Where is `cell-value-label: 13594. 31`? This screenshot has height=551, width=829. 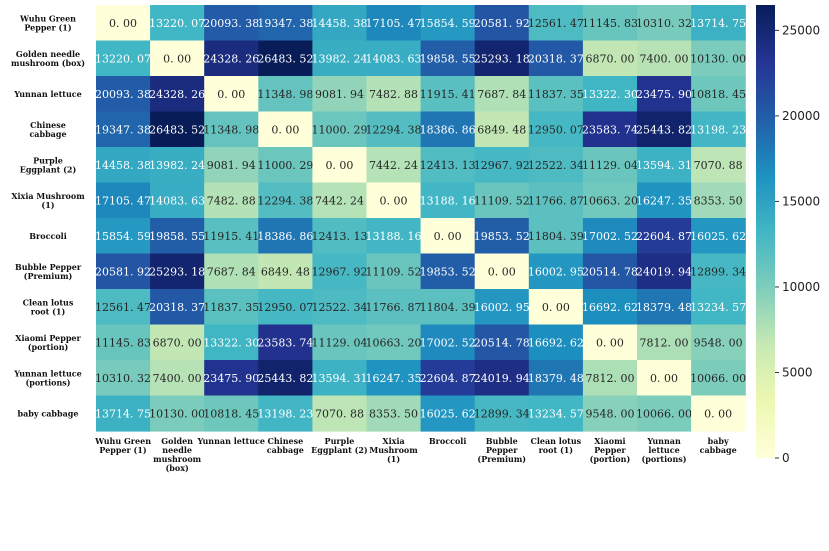 cell-value-label: 13594. 31 is located at coordinates (339, 378).